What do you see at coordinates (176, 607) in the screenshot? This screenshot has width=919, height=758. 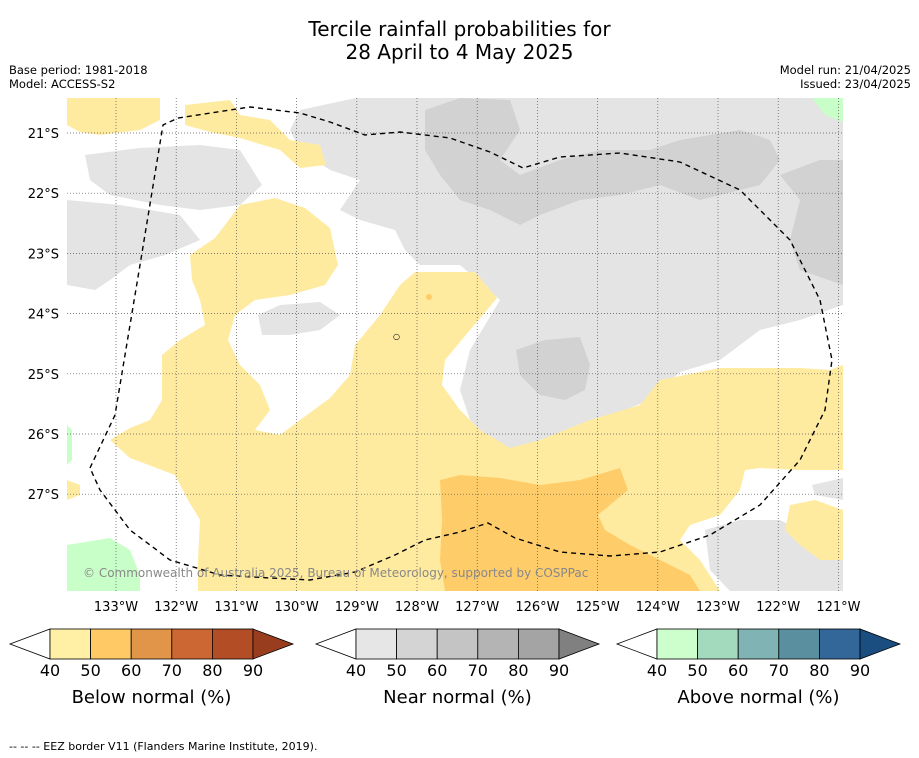 I see `lon-label: 132°W` at bounding box center [176, 607].